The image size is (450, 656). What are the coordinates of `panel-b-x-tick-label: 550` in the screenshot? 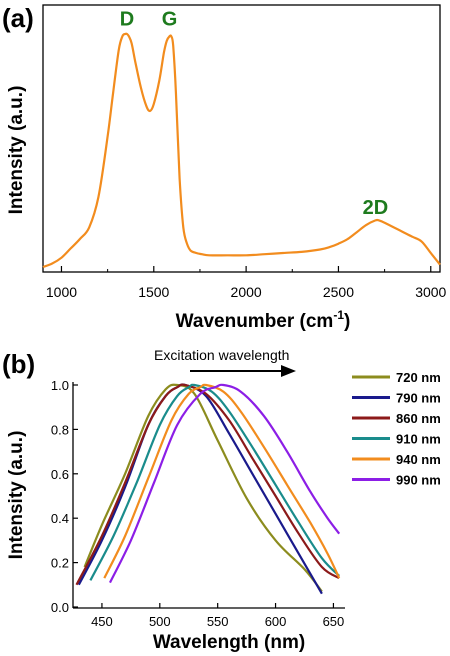 It's located at (218, 621).